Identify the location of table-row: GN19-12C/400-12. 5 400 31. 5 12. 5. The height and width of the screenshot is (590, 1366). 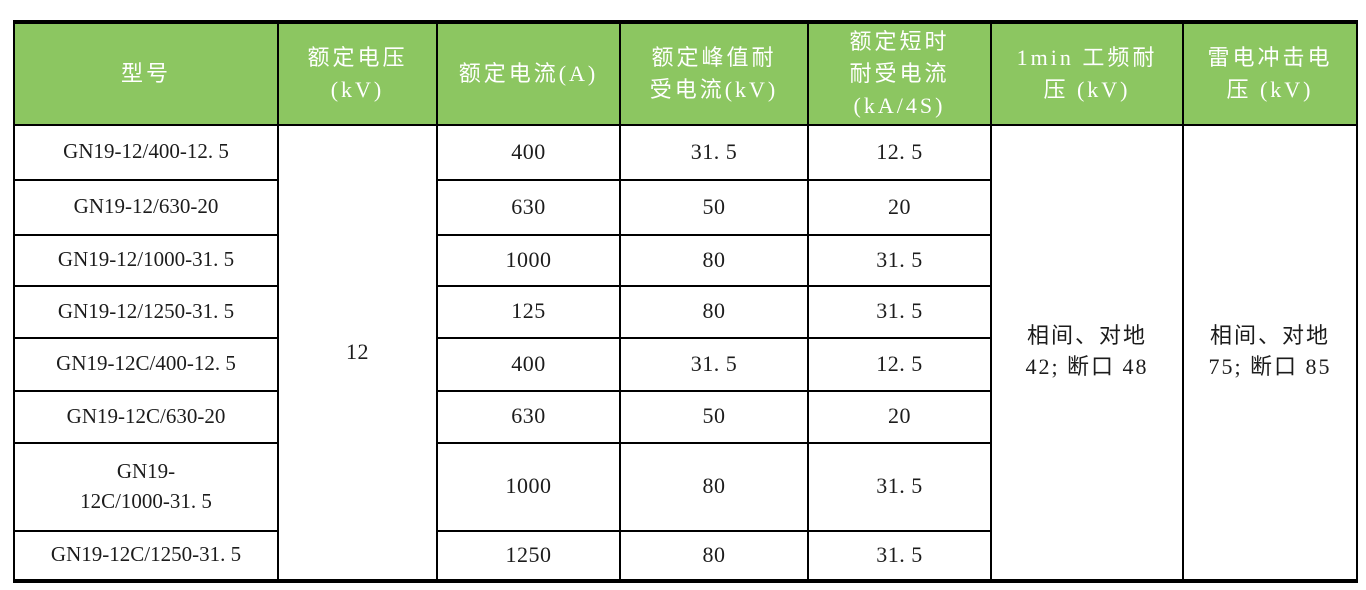
(685, 364).